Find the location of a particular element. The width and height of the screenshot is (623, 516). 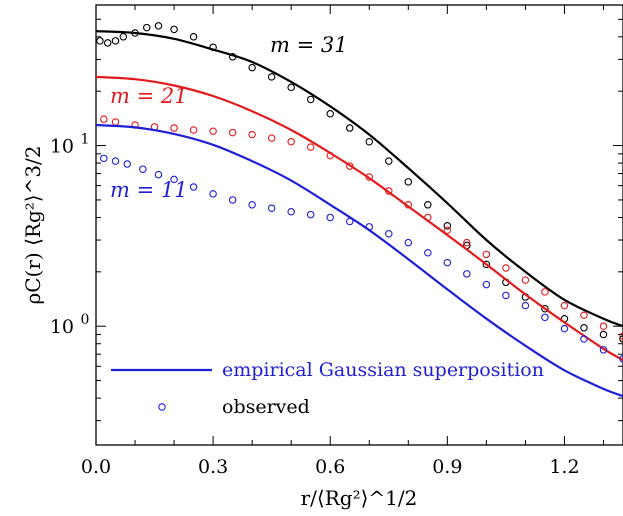

y-tick-exponent: 1 is located at coordinates (85, 140).